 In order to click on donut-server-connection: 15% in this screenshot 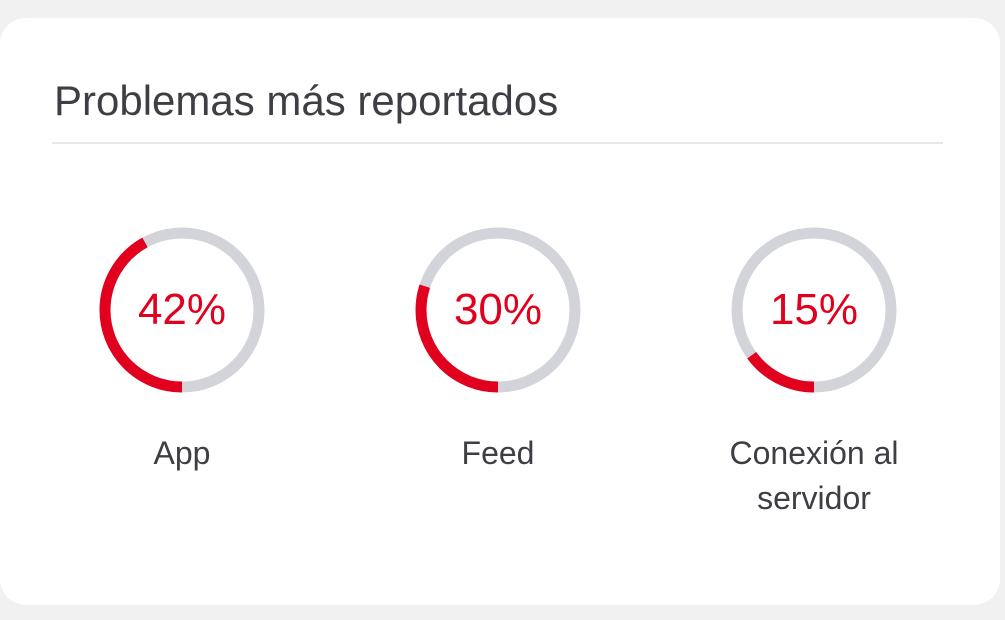, I will do `click(814, 310)`.